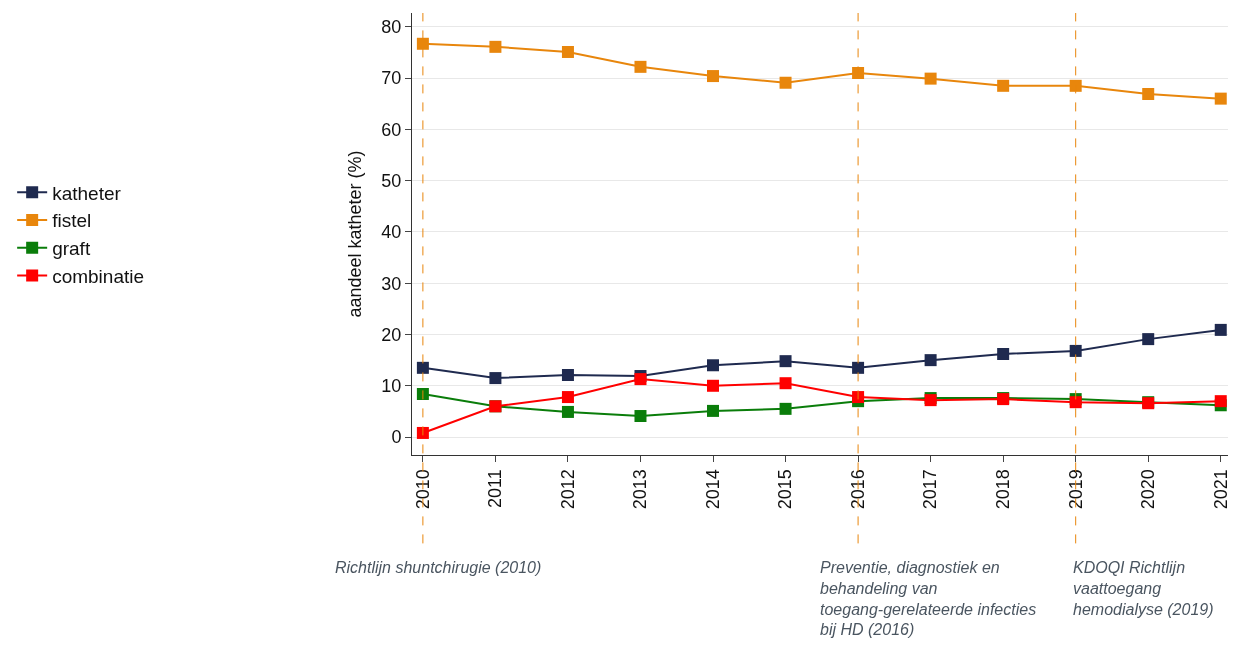 The image size is (1243, 649). I want to click on x-tick-label: 2010, so click(422, 489).